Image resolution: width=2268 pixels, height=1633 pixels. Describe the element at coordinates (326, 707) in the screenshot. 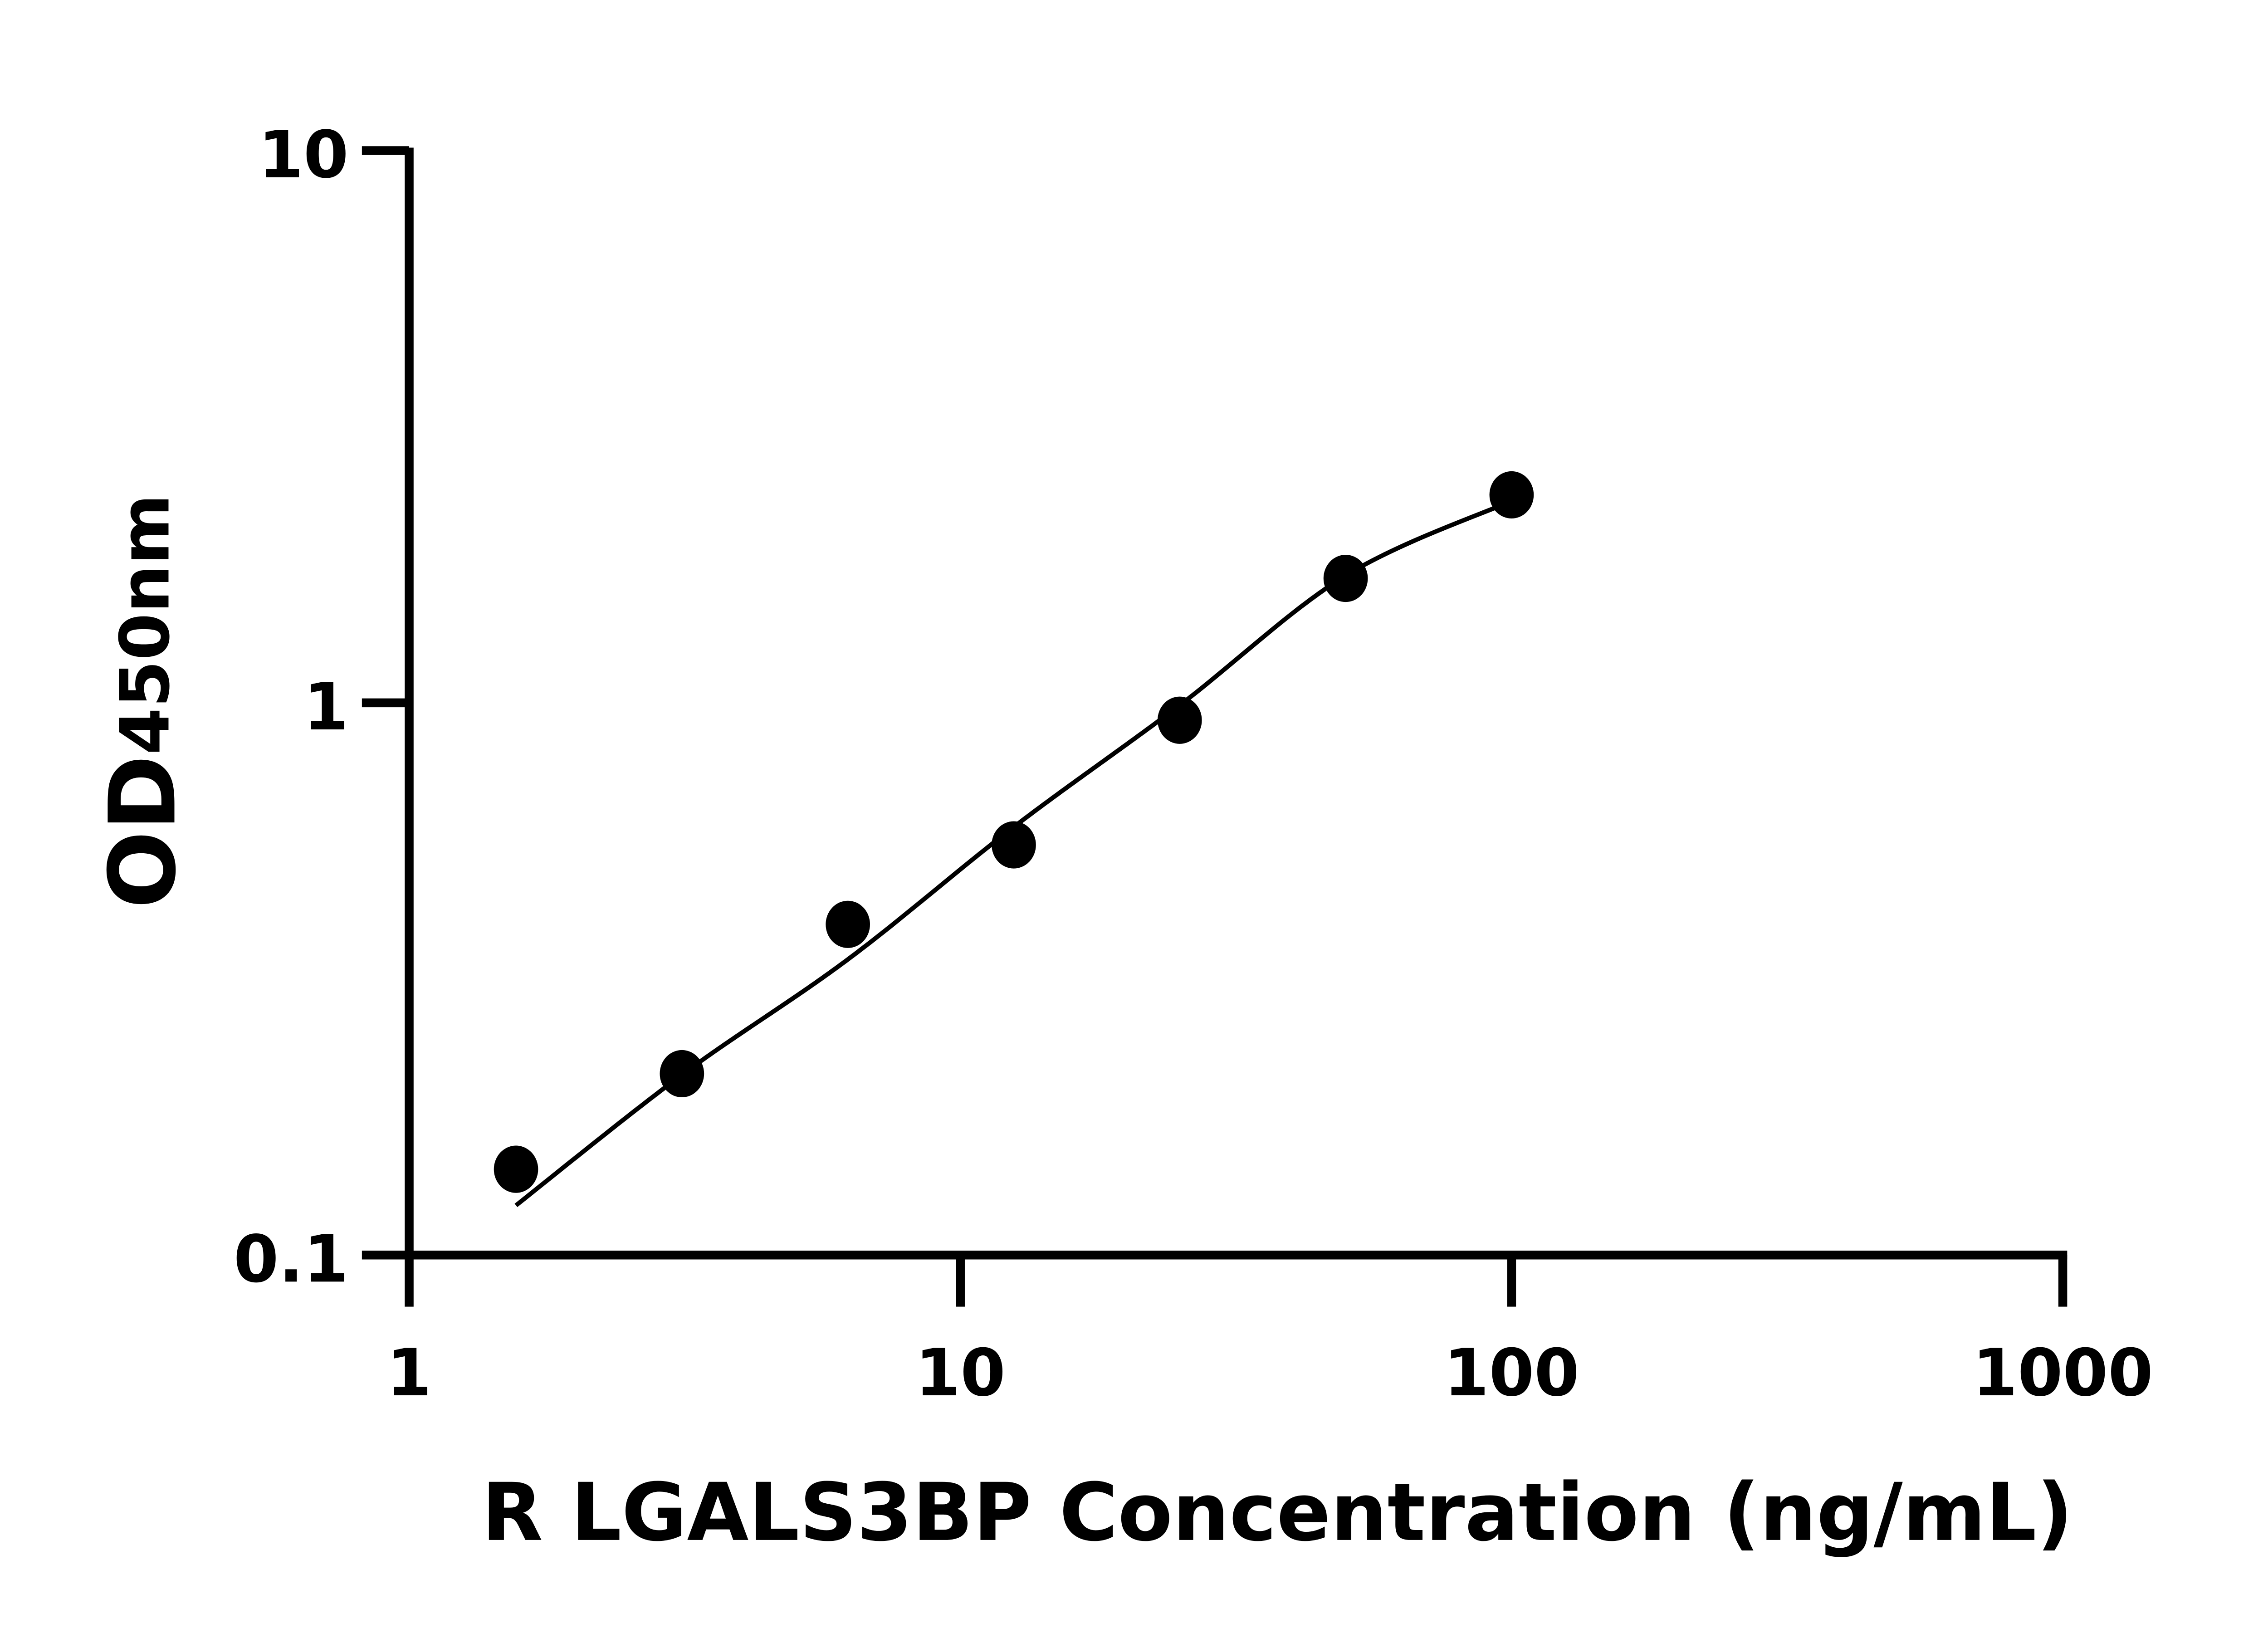

I see `y-tick-label: 1` at that location.